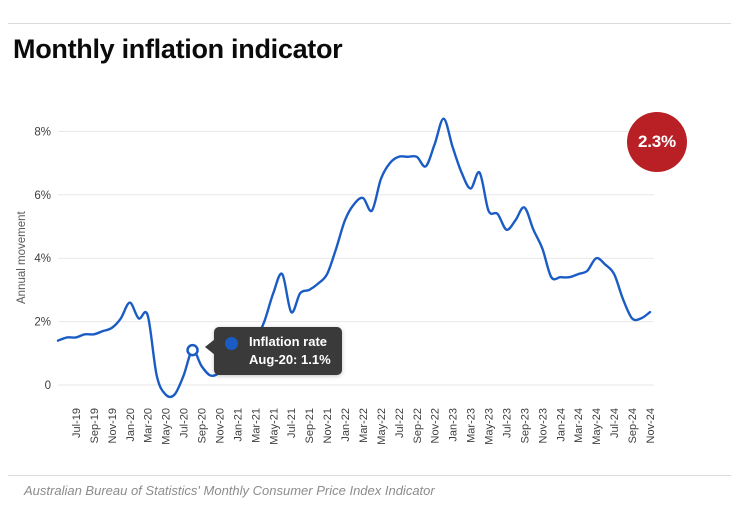 This screenshot has height=523, width=739. Describe the element at coordinates (615, 423) in the screenshot. I see `x-tick-label: Jul-24` at that location.